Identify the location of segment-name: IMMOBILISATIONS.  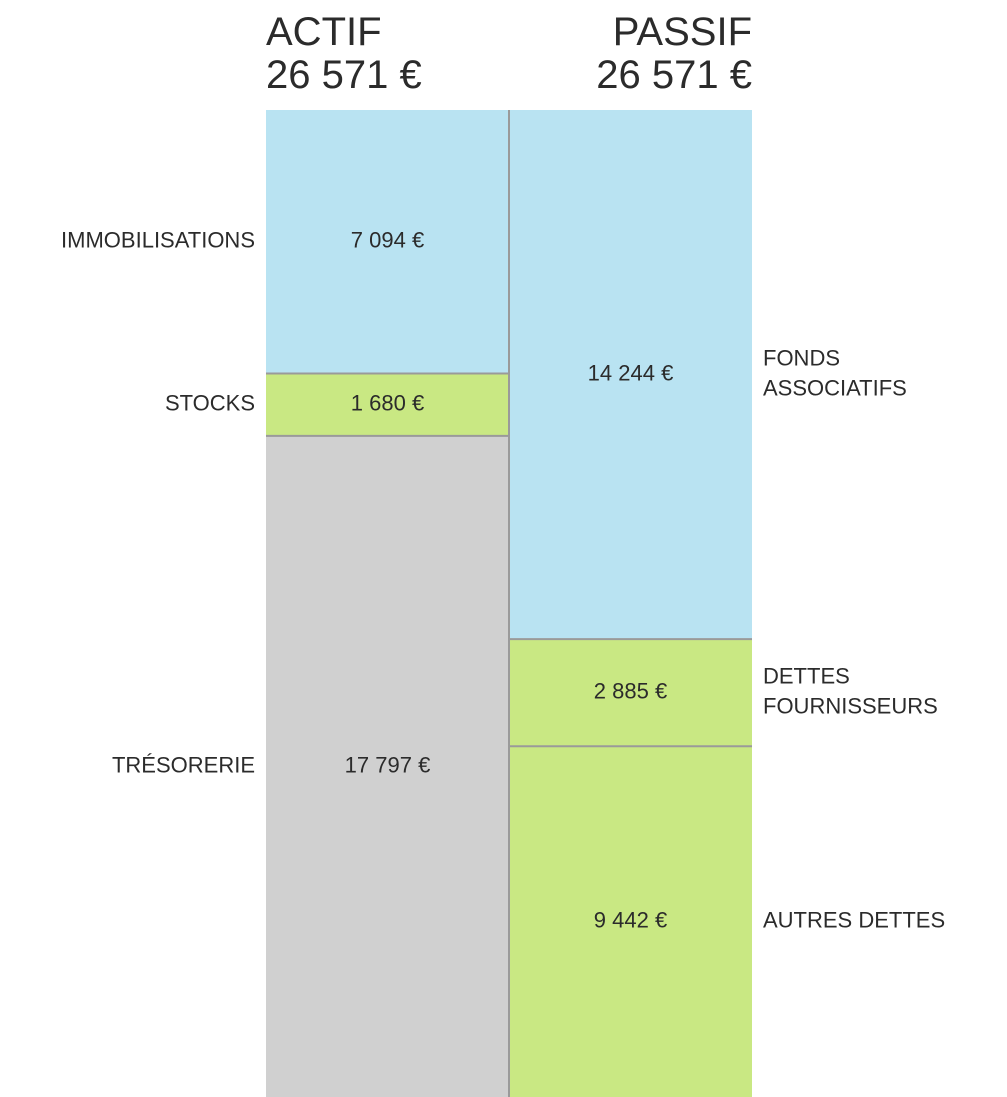
(158, 240).